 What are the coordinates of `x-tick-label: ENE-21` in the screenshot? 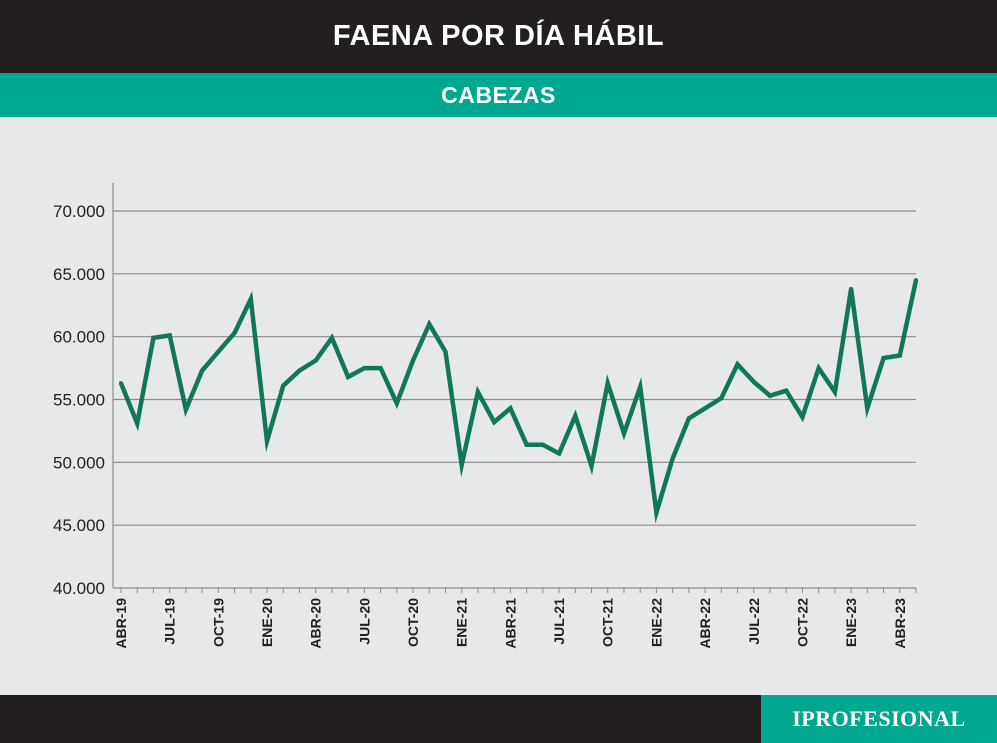 It's located at (462, 622).